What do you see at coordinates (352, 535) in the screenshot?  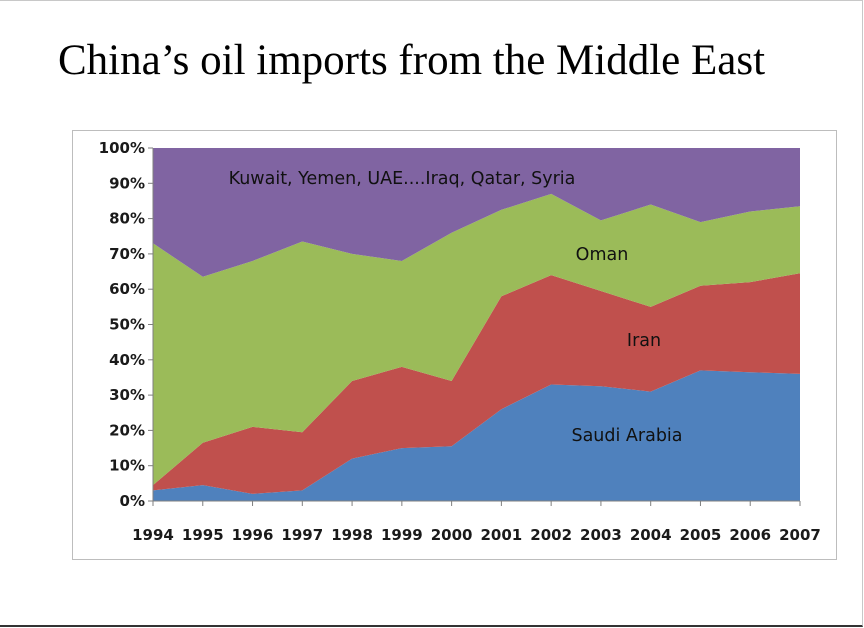 I see `x-tick-label: 1998` at bounding box center [352, 535].